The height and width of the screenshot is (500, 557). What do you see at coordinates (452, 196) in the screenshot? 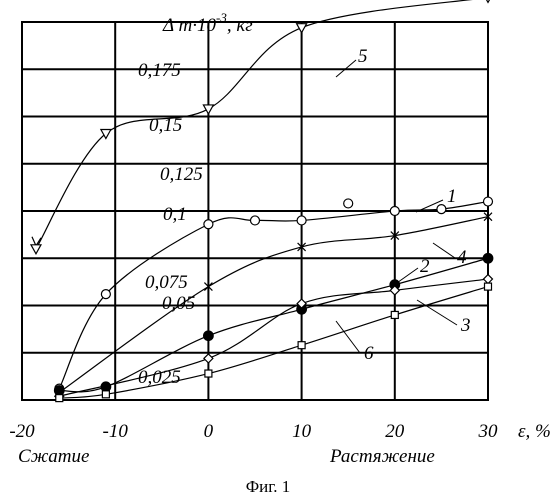
I see `series-label-1: 1` at bounding box center [452, 196].